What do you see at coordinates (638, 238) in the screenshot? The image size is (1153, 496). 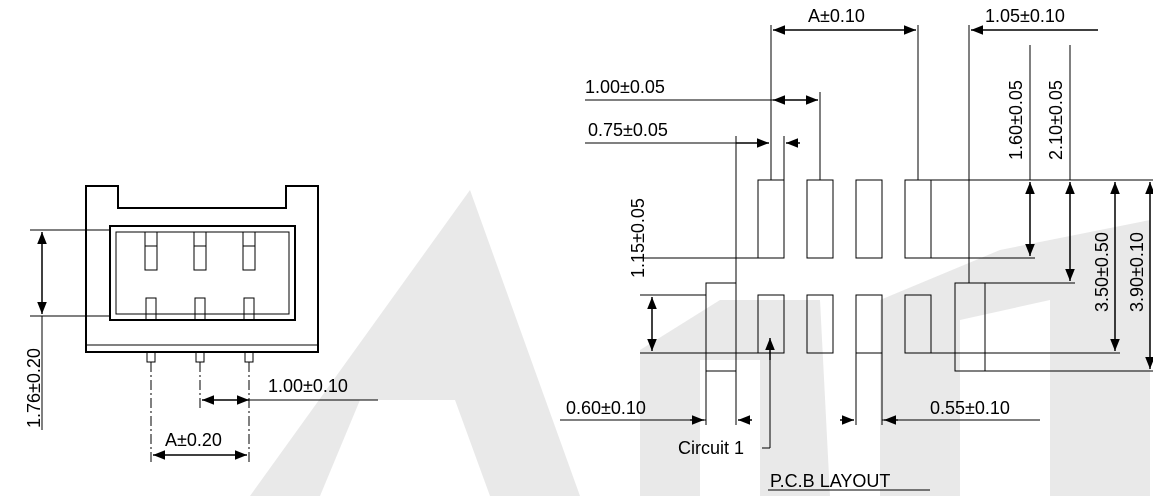 I see `dim-row-gap: 1.15±0.05` at bounding box center [638, 238].